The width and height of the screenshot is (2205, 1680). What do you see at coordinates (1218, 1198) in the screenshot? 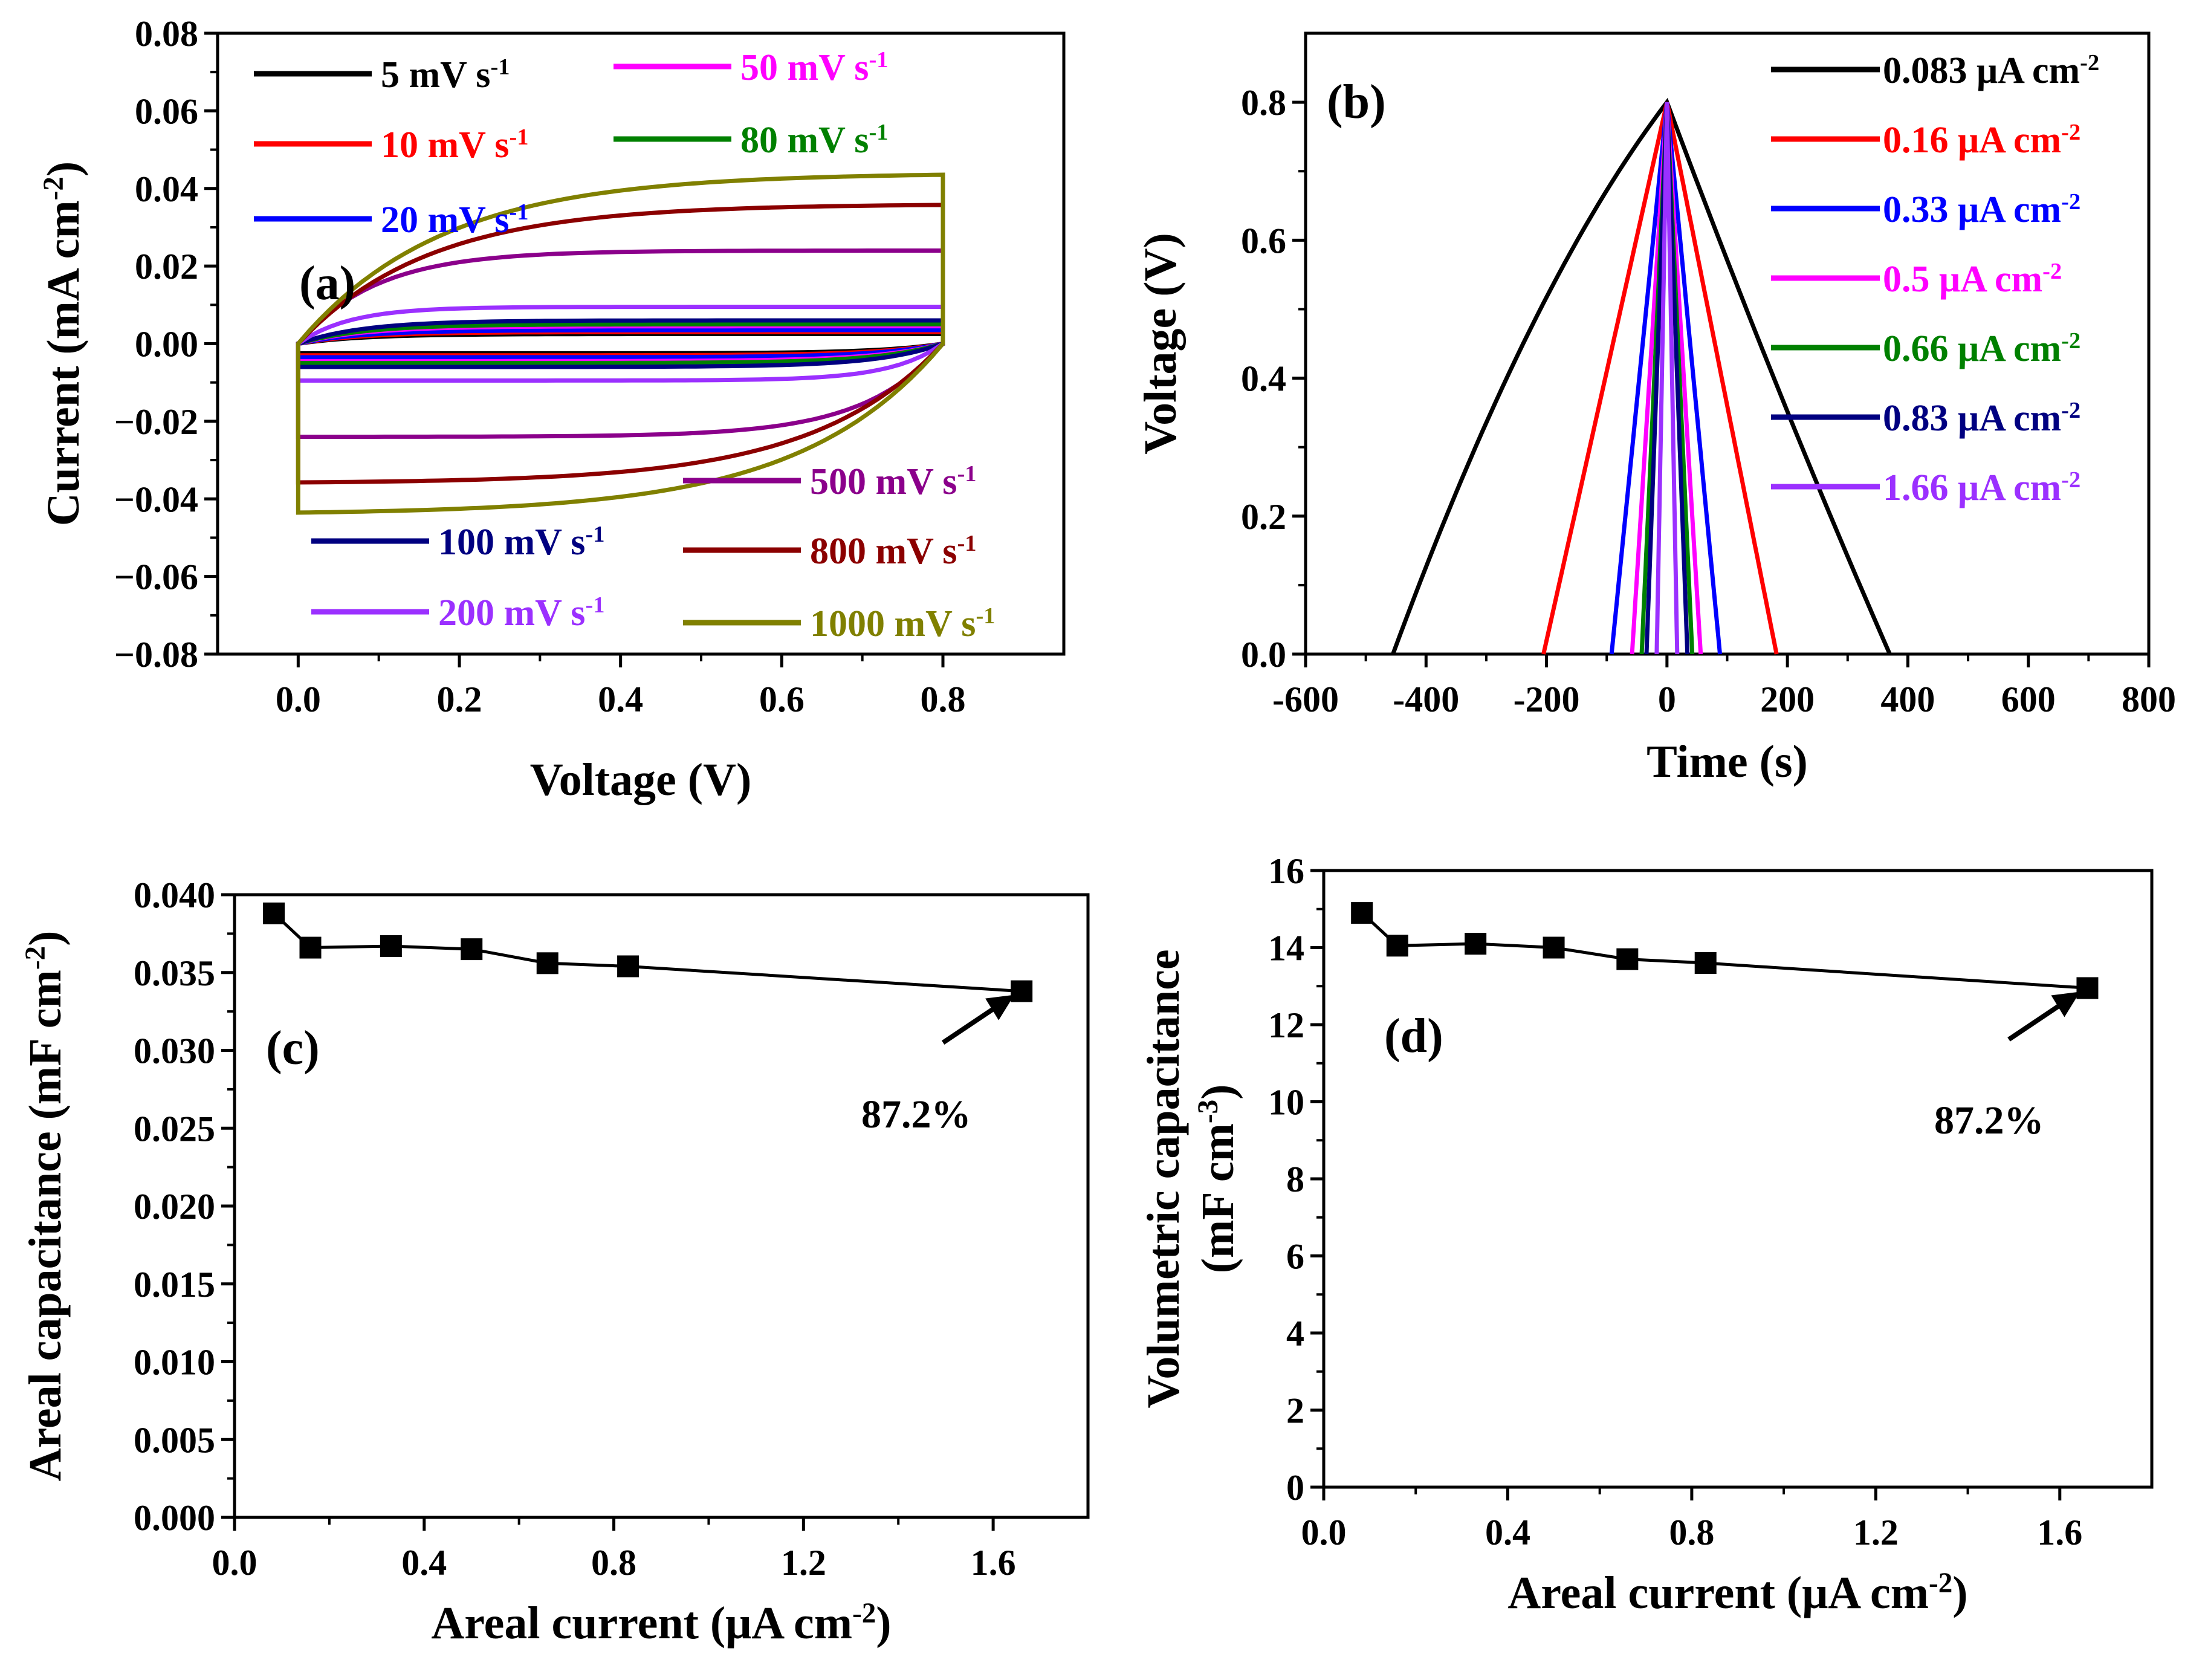
I see `y-axis-subtitle-part: (mF cm` at bounding box center [1218, 1198].